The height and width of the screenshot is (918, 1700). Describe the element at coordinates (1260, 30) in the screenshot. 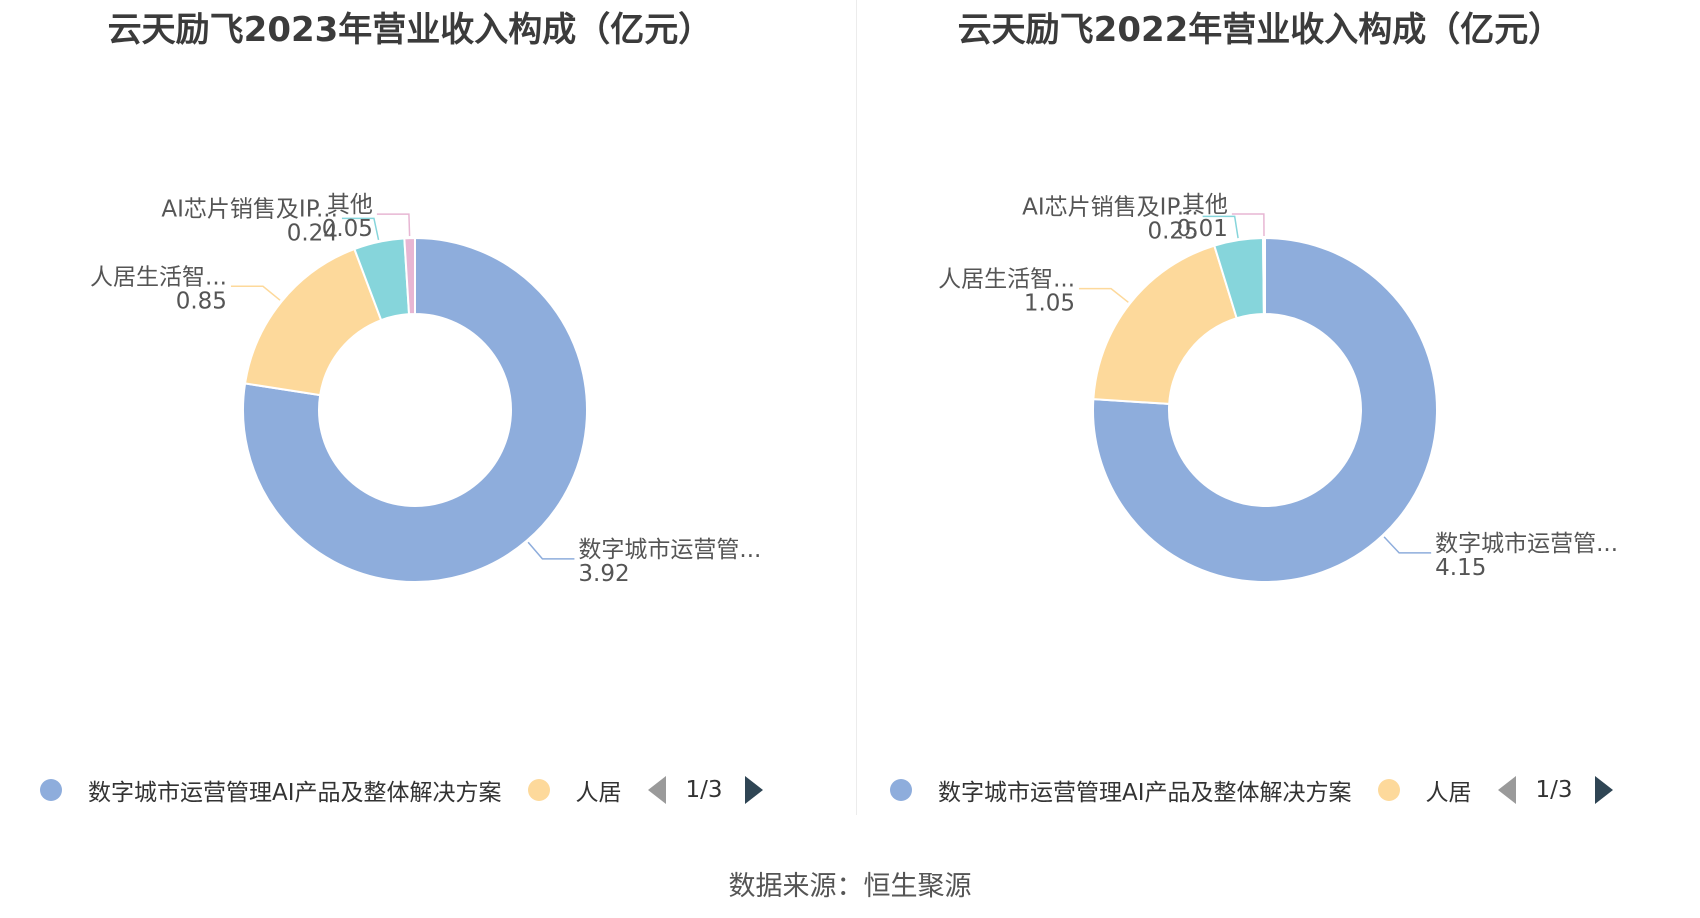

I see `chart-title: 云天励飞2022年营业收入构成（亿元）` at that location.